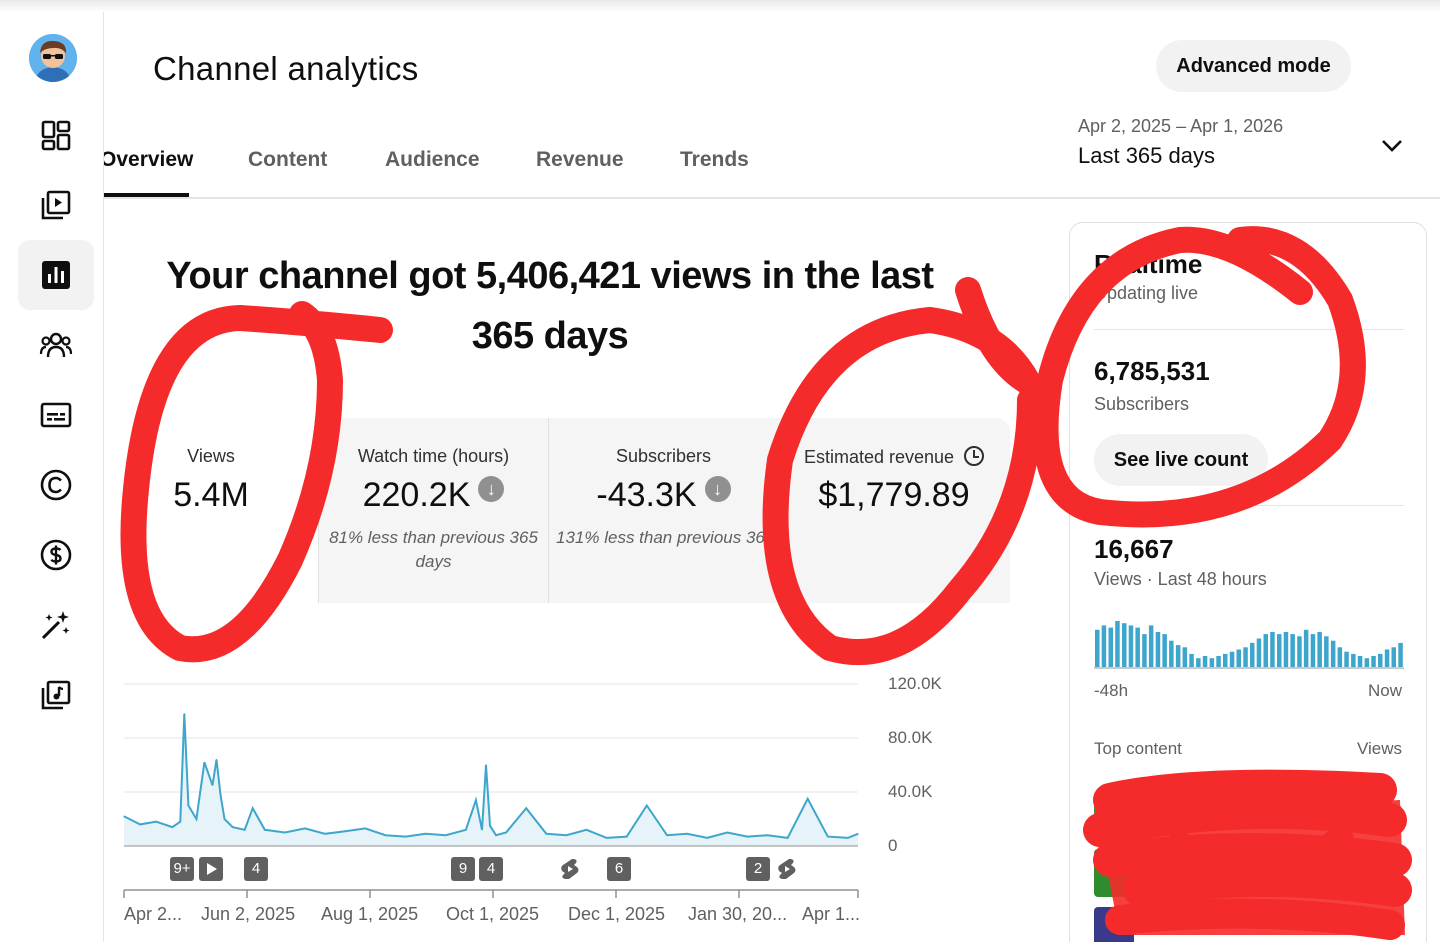 The image size is (1440, 942). I want to click on sidebar-item-customization, so click(56, 625).